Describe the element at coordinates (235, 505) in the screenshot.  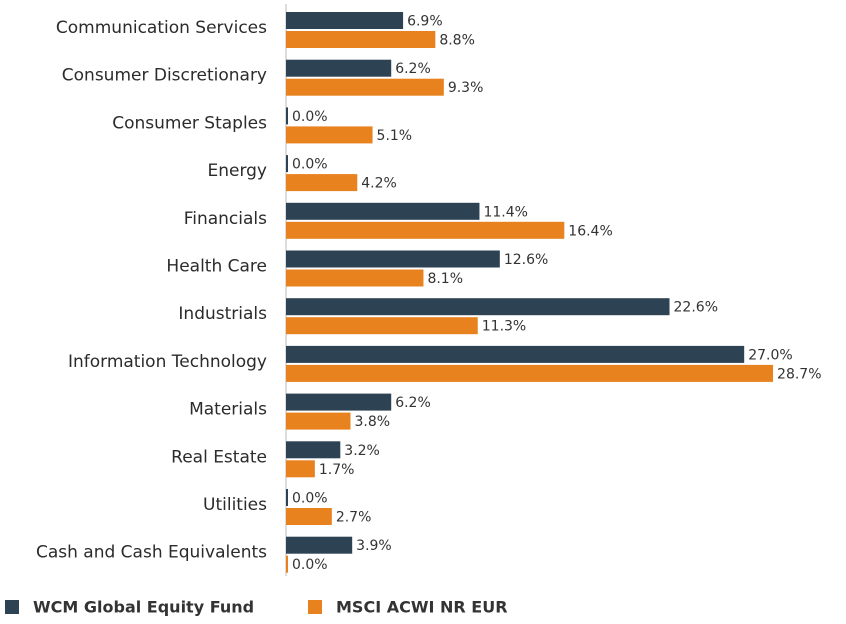
I see `category-label: Utilities` at that location.